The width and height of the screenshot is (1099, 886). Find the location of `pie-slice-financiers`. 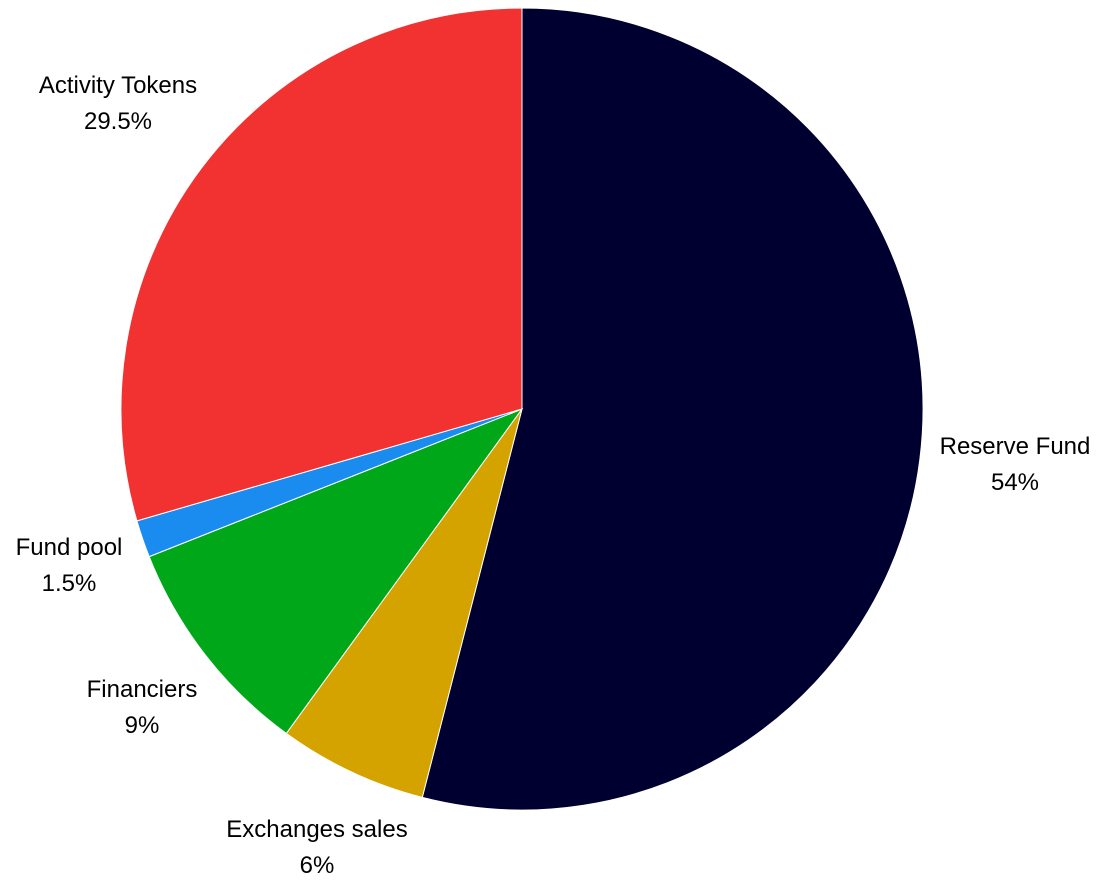

pie-slice-financiers is located at coordinates (336, 571).